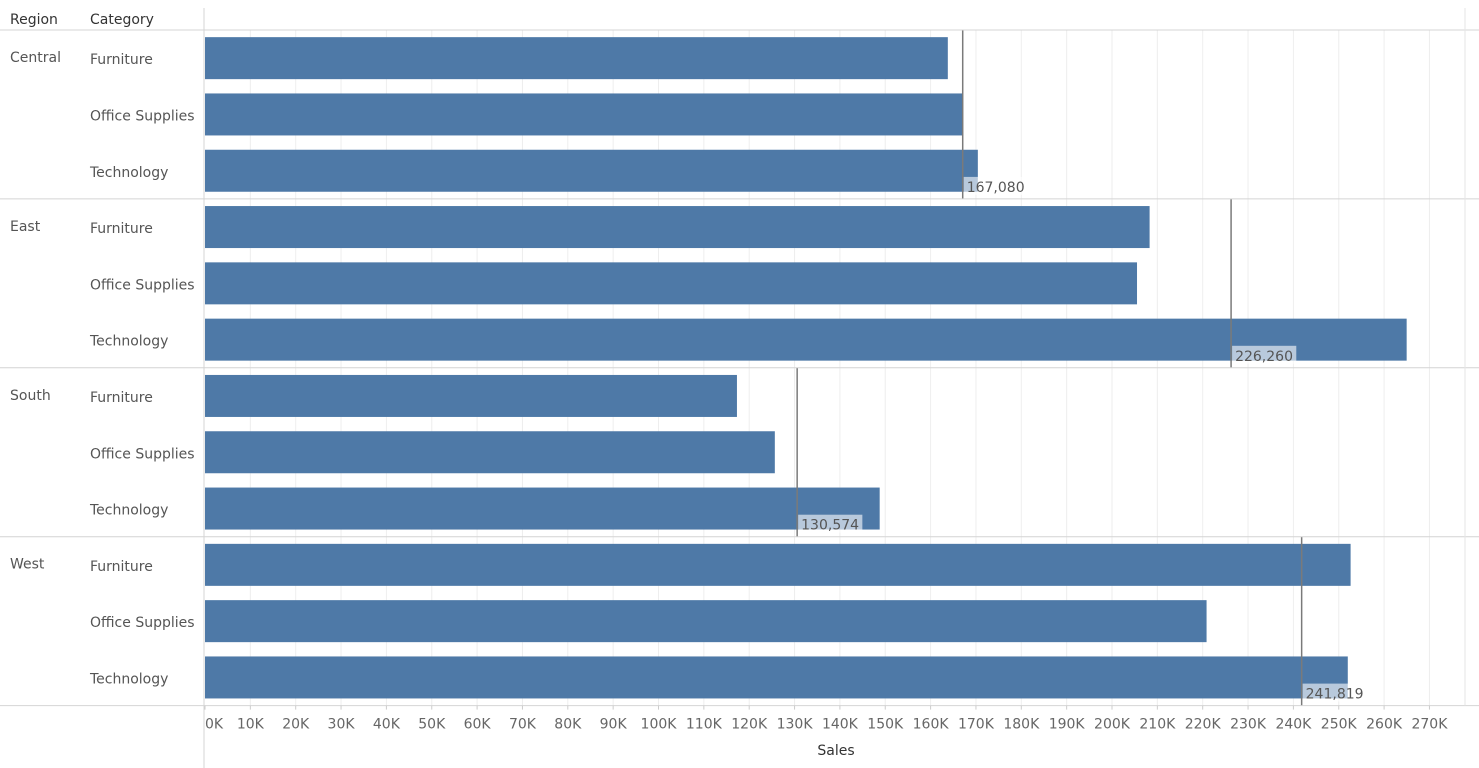 Image resolution: width=1479 pixels, height=768 pixels. I want to click on tick-label: 150K, so click(885, 725).